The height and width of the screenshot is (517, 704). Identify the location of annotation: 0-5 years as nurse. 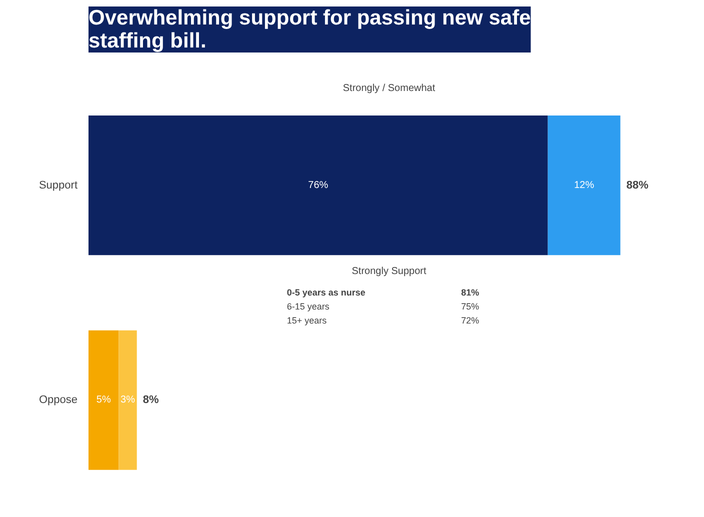
(326, 292).